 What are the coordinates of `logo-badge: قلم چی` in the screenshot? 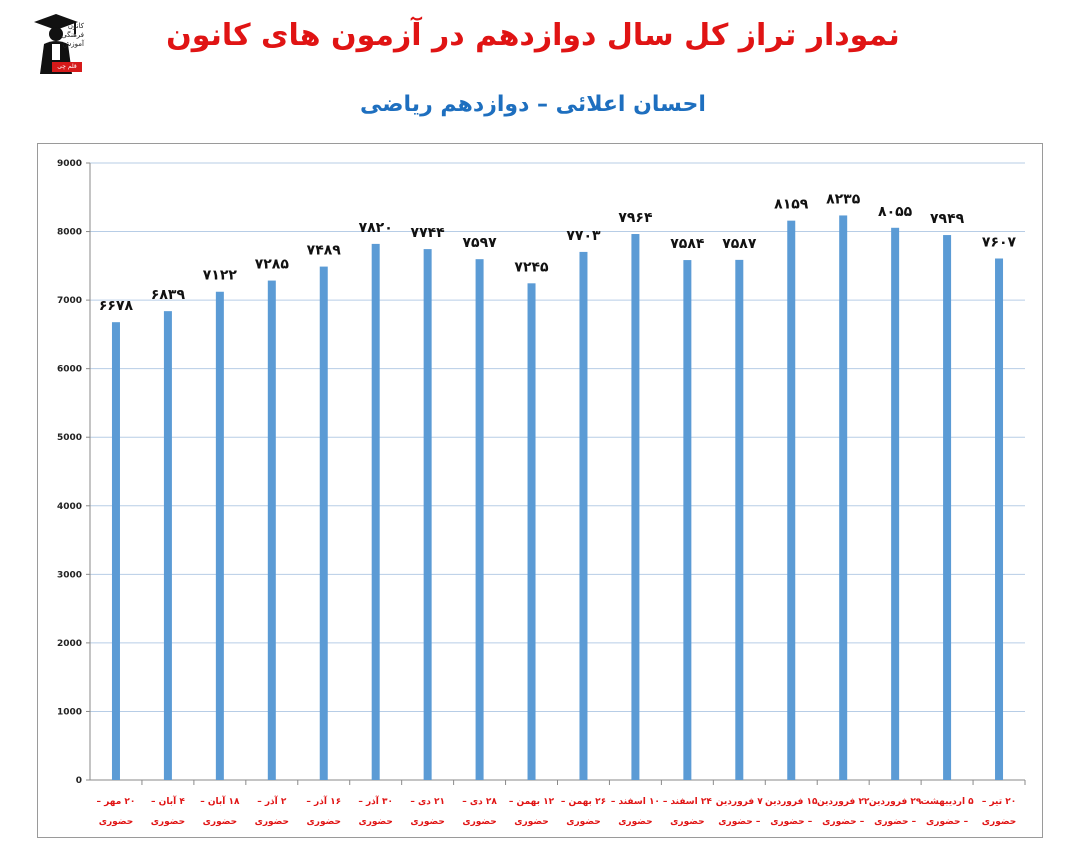 It's located at (67, 67).